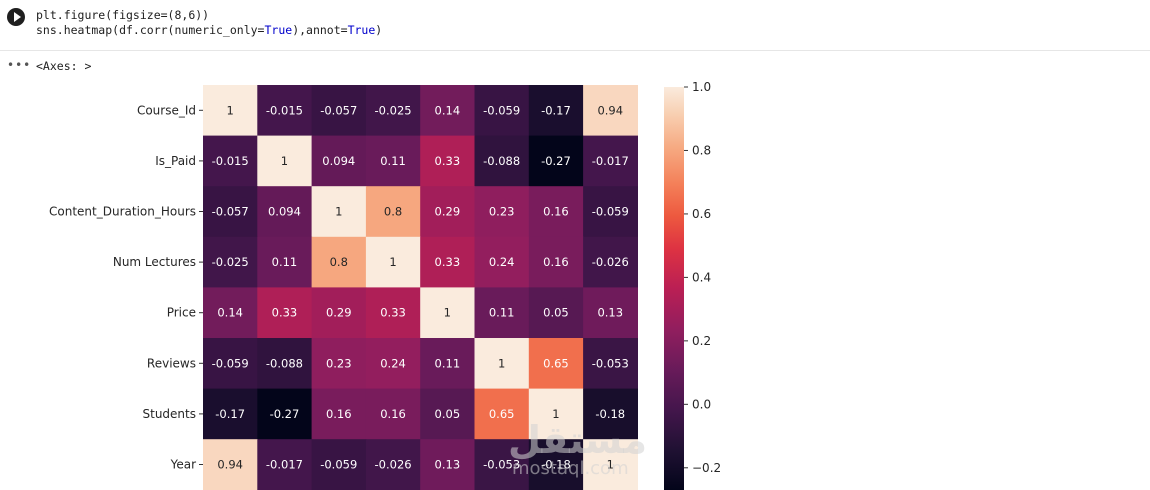  I want to click on colorbar-tick-label: 0.4, so click(701, 277).